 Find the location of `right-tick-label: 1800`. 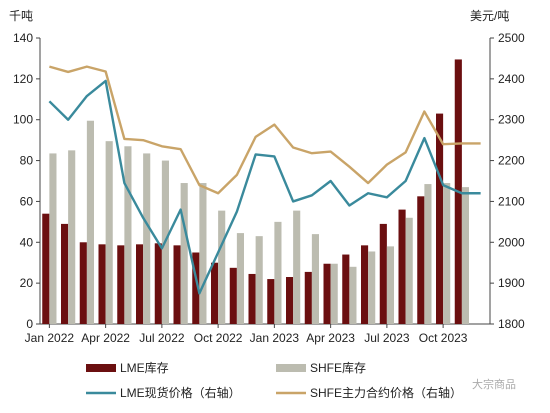

right-tick-label: 1800 is located at coordinates (511, 324).